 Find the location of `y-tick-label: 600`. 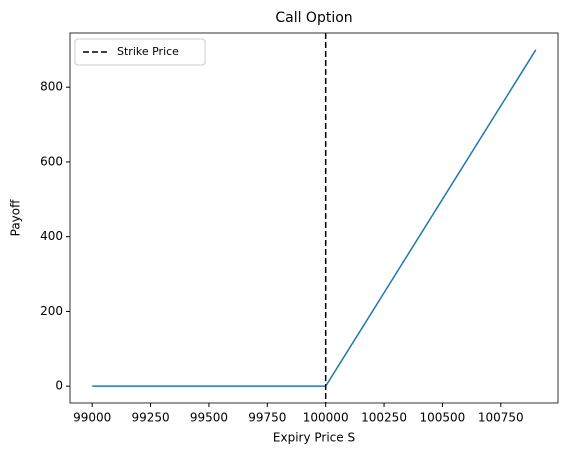

y-tick-label: 600 is located at coordinates (51, 161).